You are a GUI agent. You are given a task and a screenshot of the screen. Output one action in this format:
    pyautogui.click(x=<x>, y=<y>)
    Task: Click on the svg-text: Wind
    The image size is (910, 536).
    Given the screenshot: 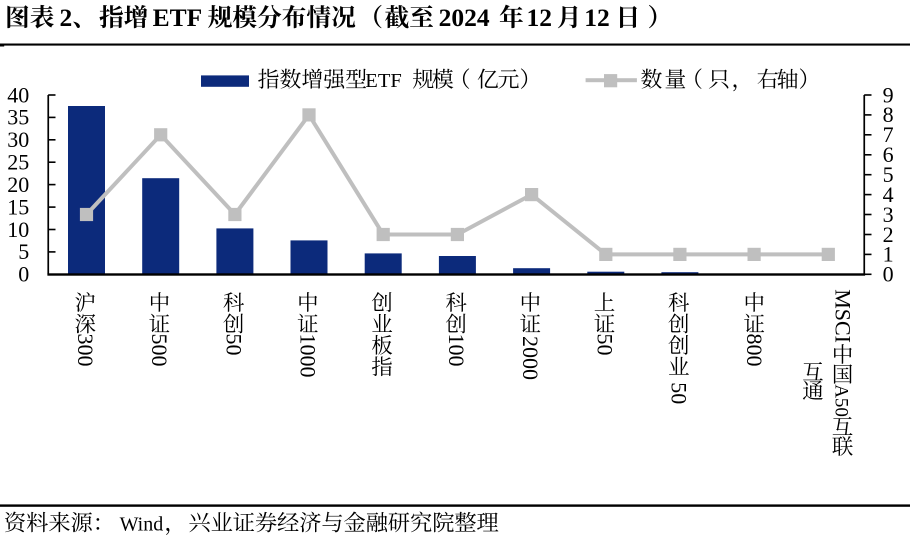 What is the action you would take?
    pyautogui.click(x=142, y=525)
    